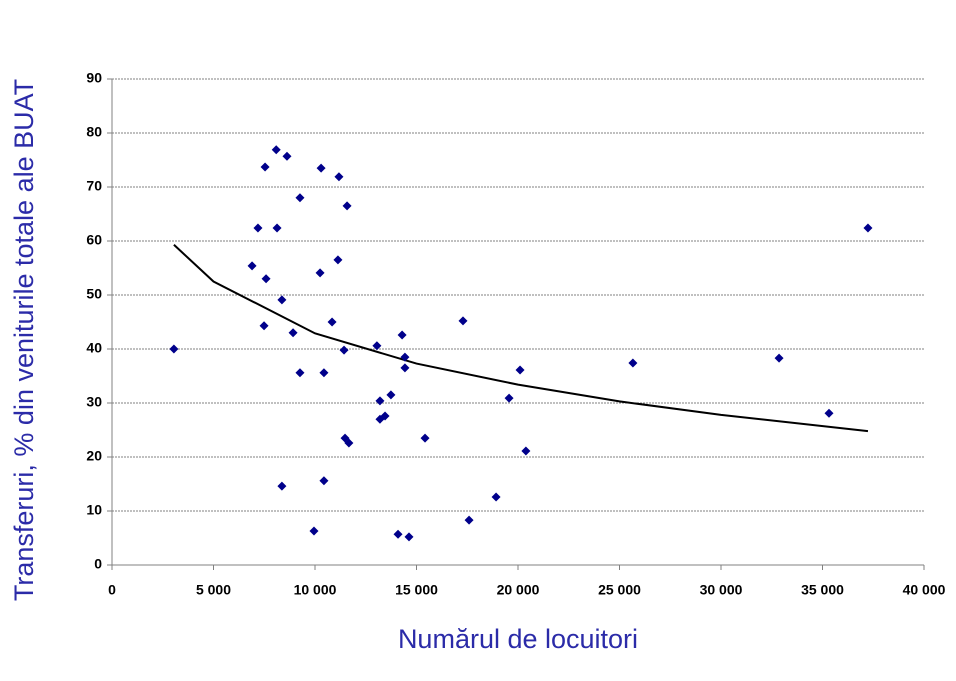 Image resolution: width=956 pixels, height=681 pixels. I want to click on x-tick-label: 5 000, so click(213, 590).